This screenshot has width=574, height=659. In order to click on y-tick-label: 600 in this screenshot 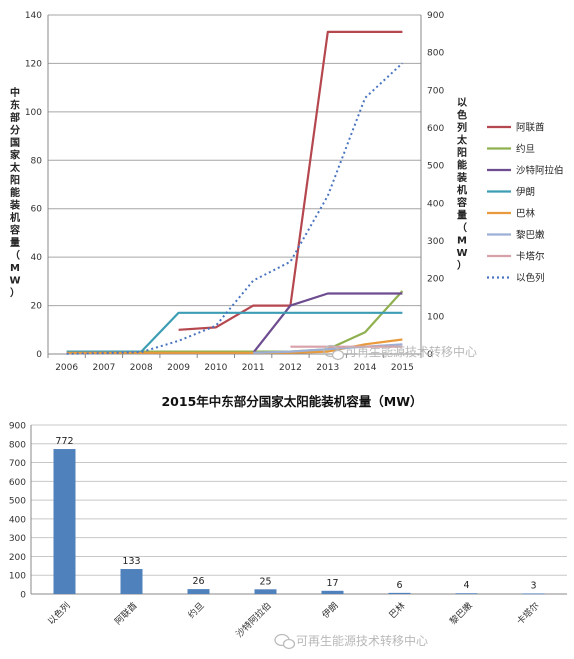, I will do `click(17, 483)`.